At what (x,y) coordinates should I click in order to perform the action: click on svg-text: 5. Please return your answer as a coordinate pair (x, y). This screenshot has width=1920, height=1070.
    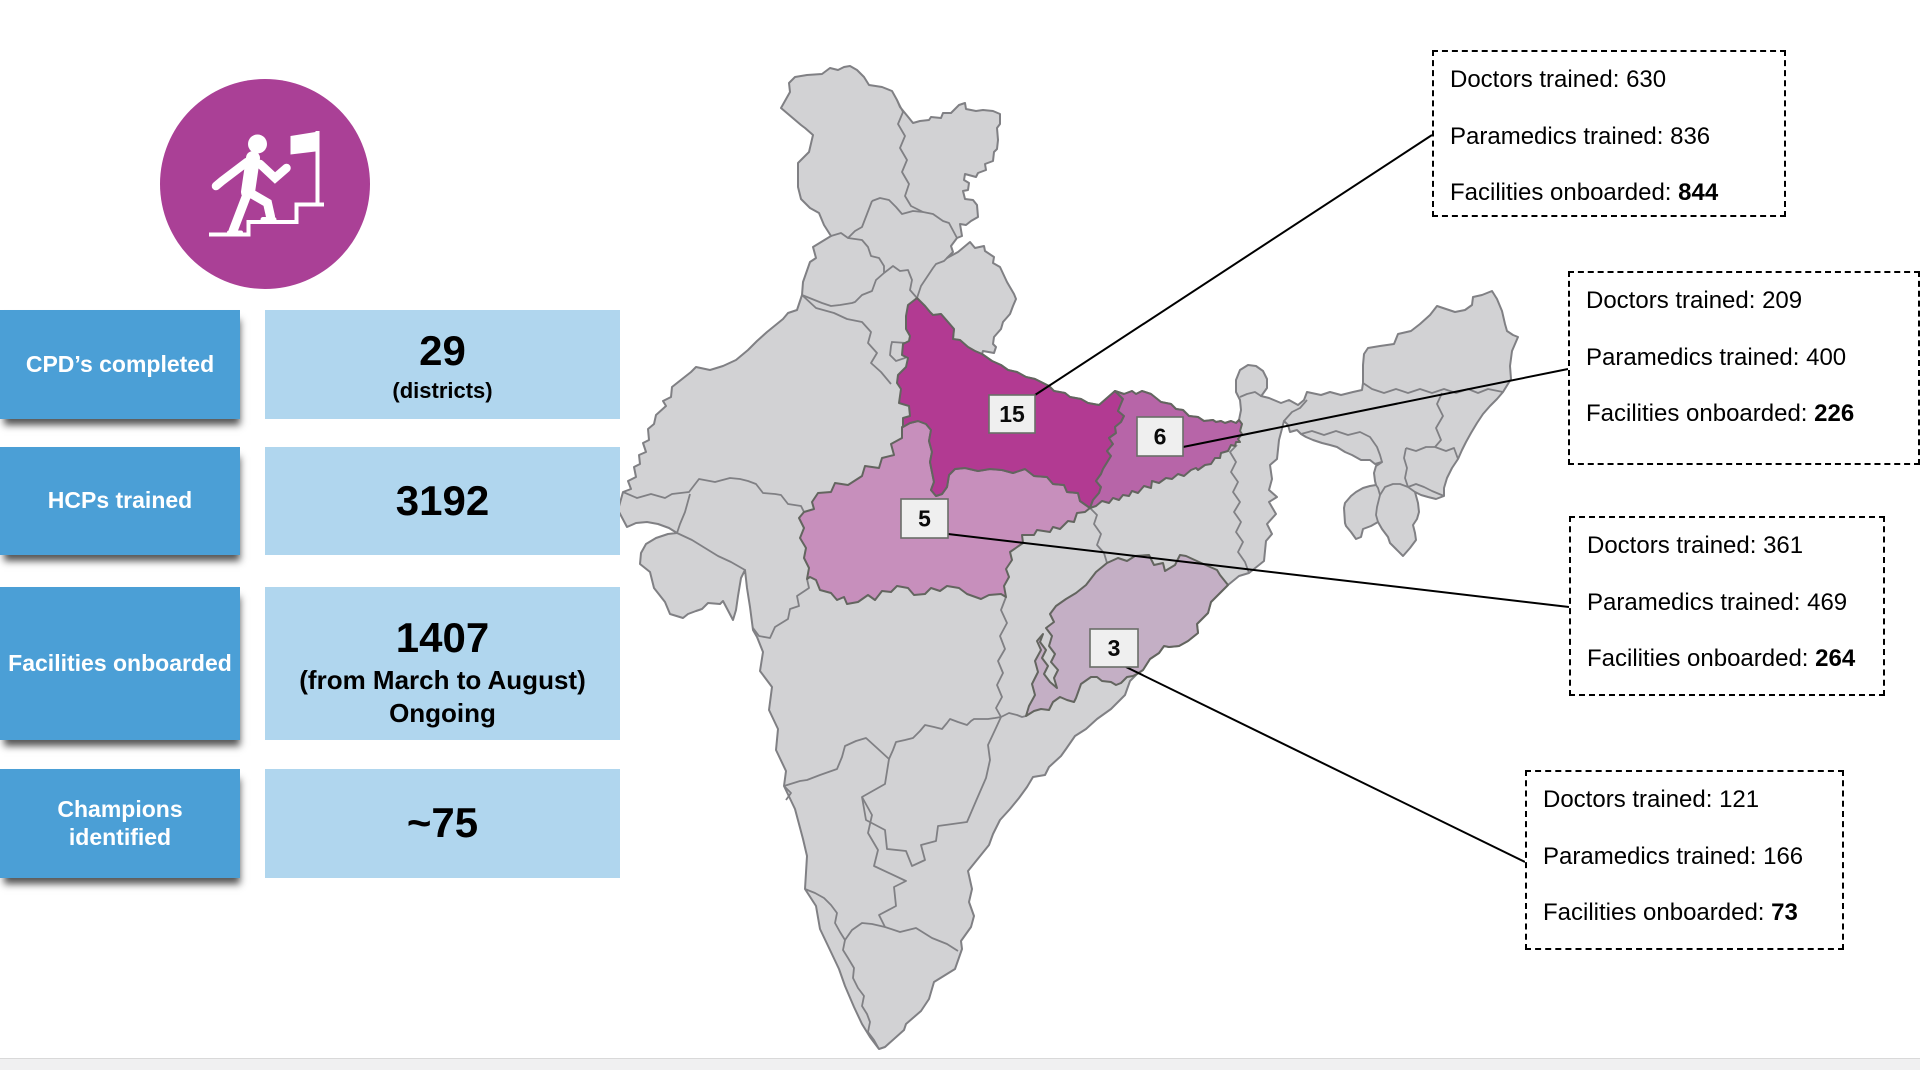
    Looking at the image, I should click on (924, 519).